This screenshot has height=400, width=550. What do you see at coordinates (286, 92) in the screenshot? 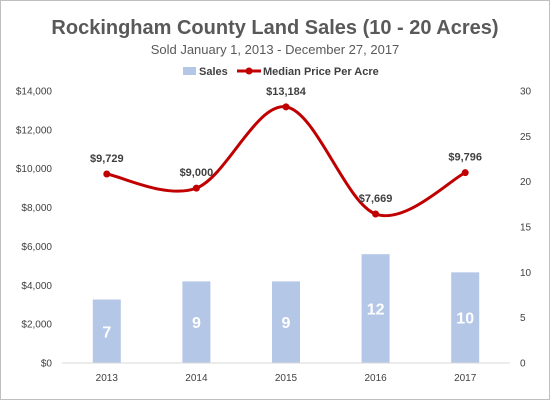
I see `price-label: $13,184` at bounding box center [286, 92].